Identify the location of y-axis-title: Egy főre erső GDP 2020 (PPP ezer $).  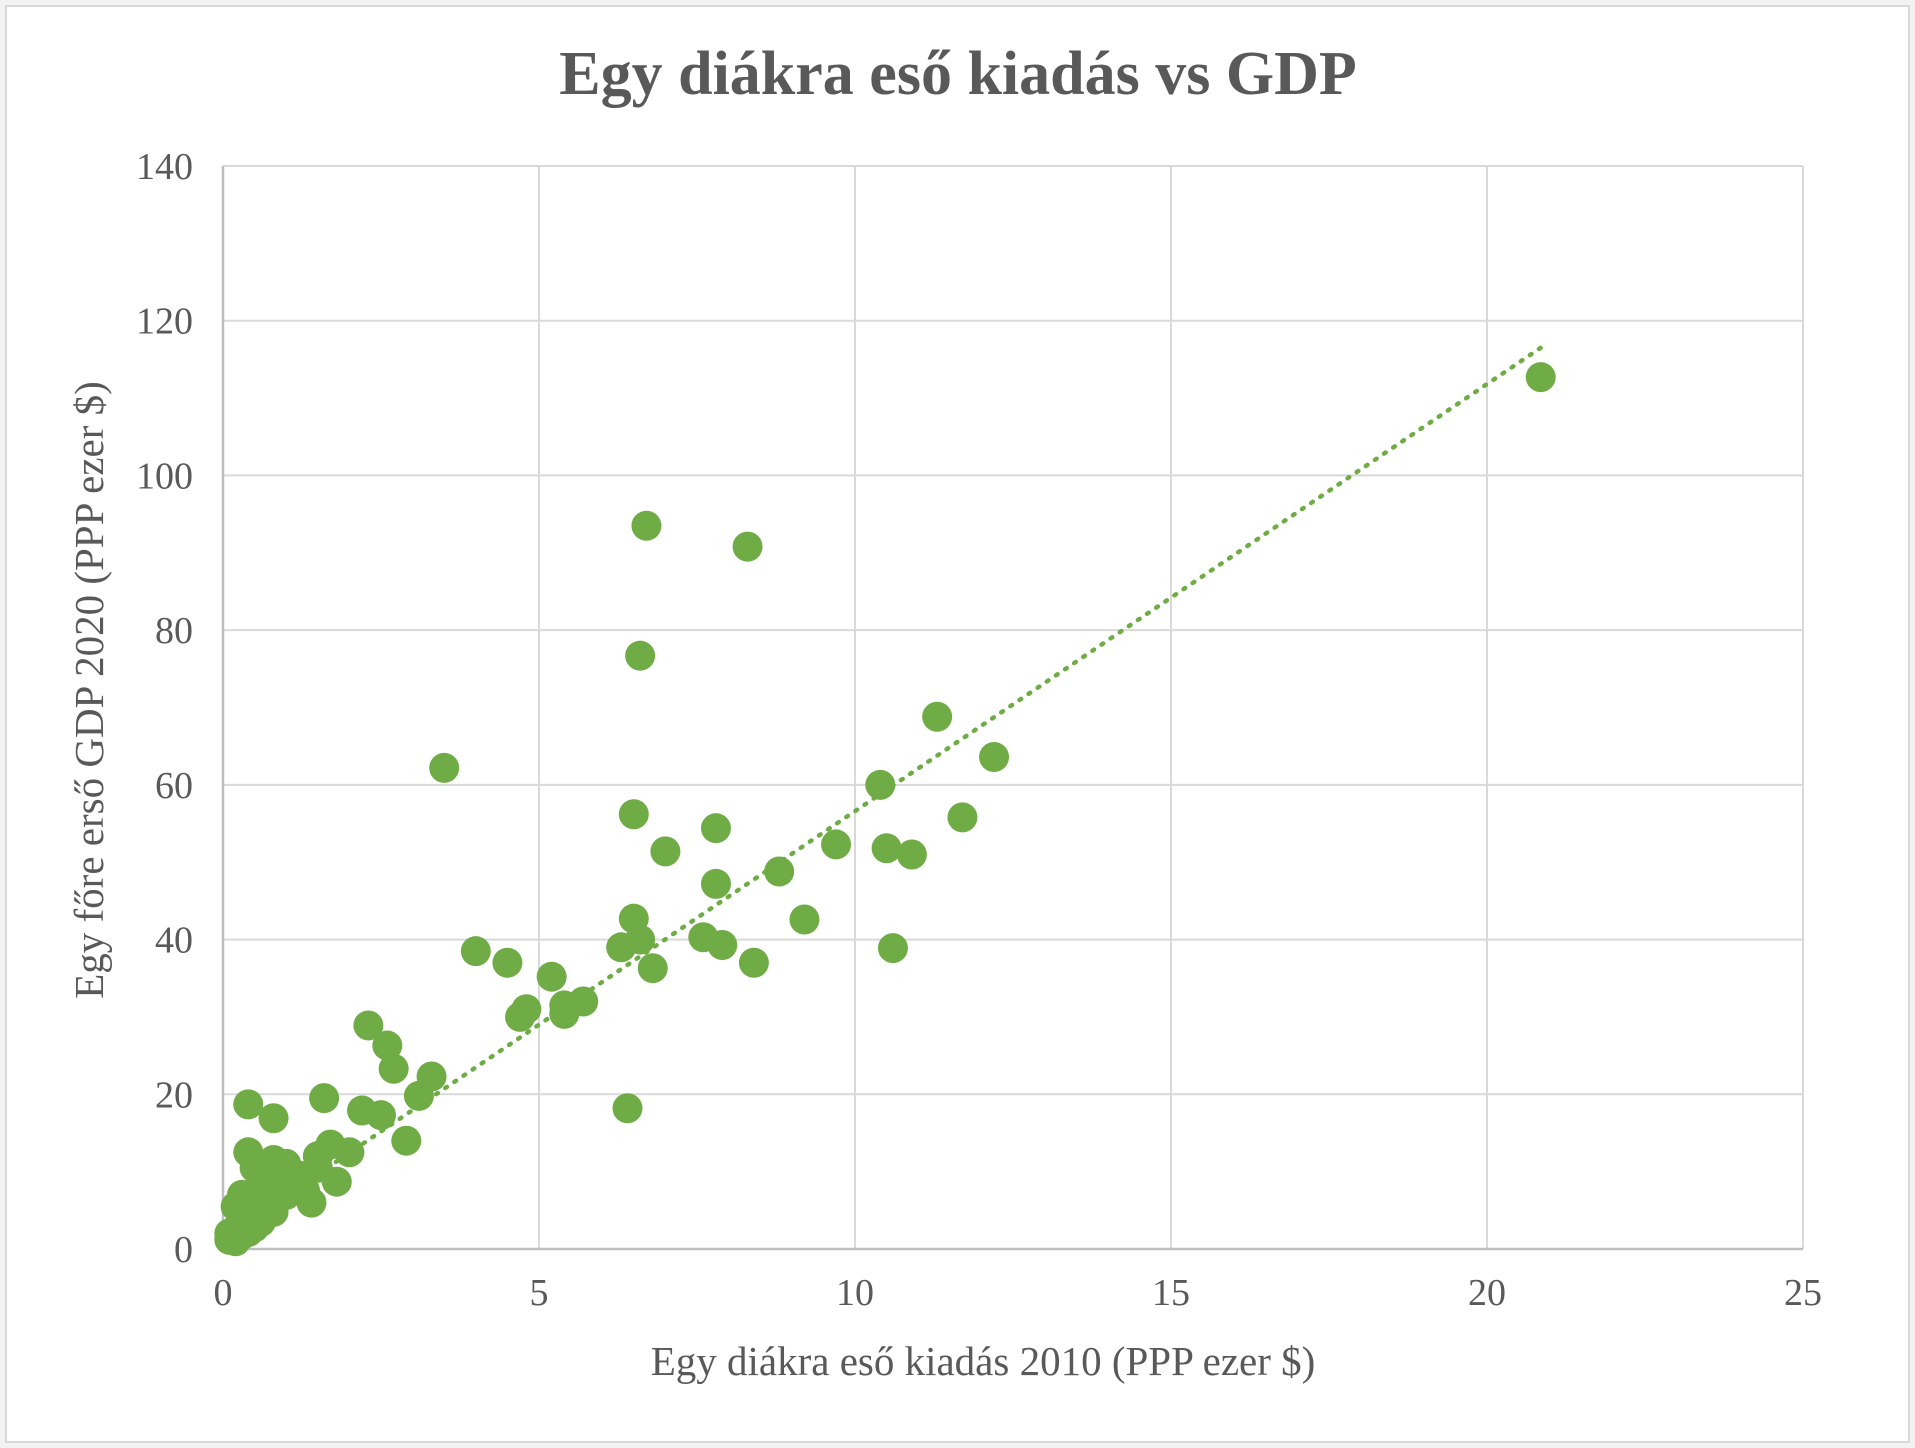
(89, 690).